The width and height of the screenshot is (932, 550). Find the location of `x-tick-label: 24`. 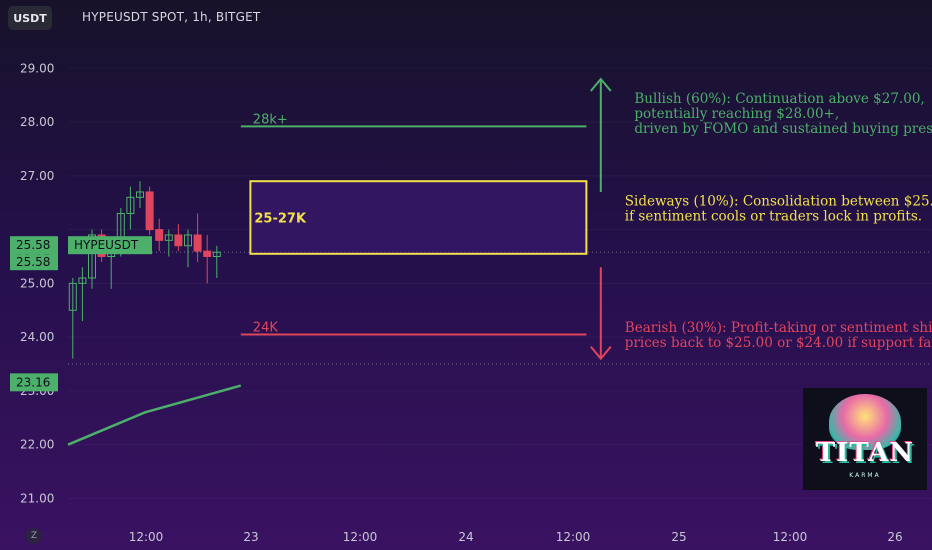

x-tick-label: 24 is located at coordinates (465, 537).